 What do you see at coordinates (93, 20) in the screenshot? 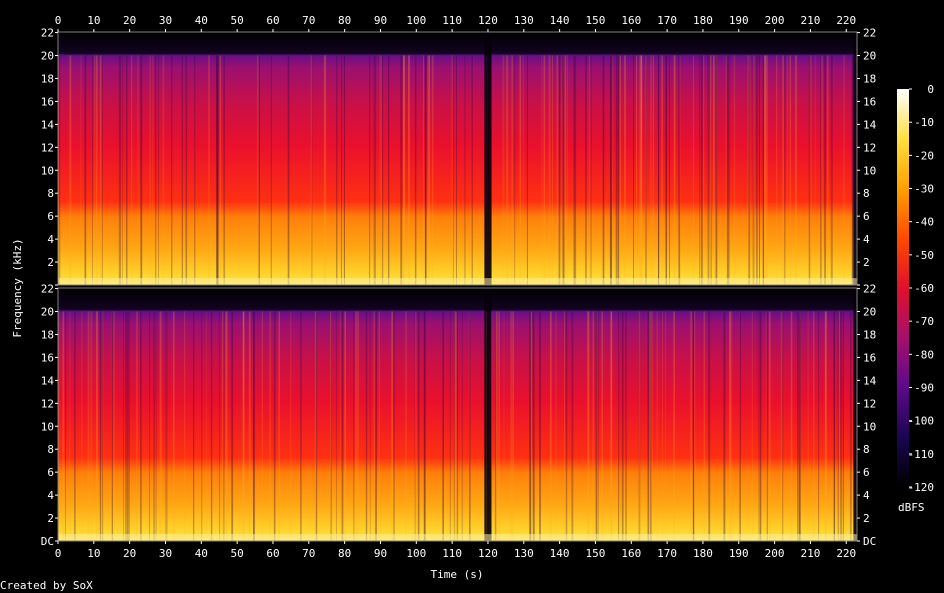
I see `x-tick-label: 10` at bounding box center [93, 20].